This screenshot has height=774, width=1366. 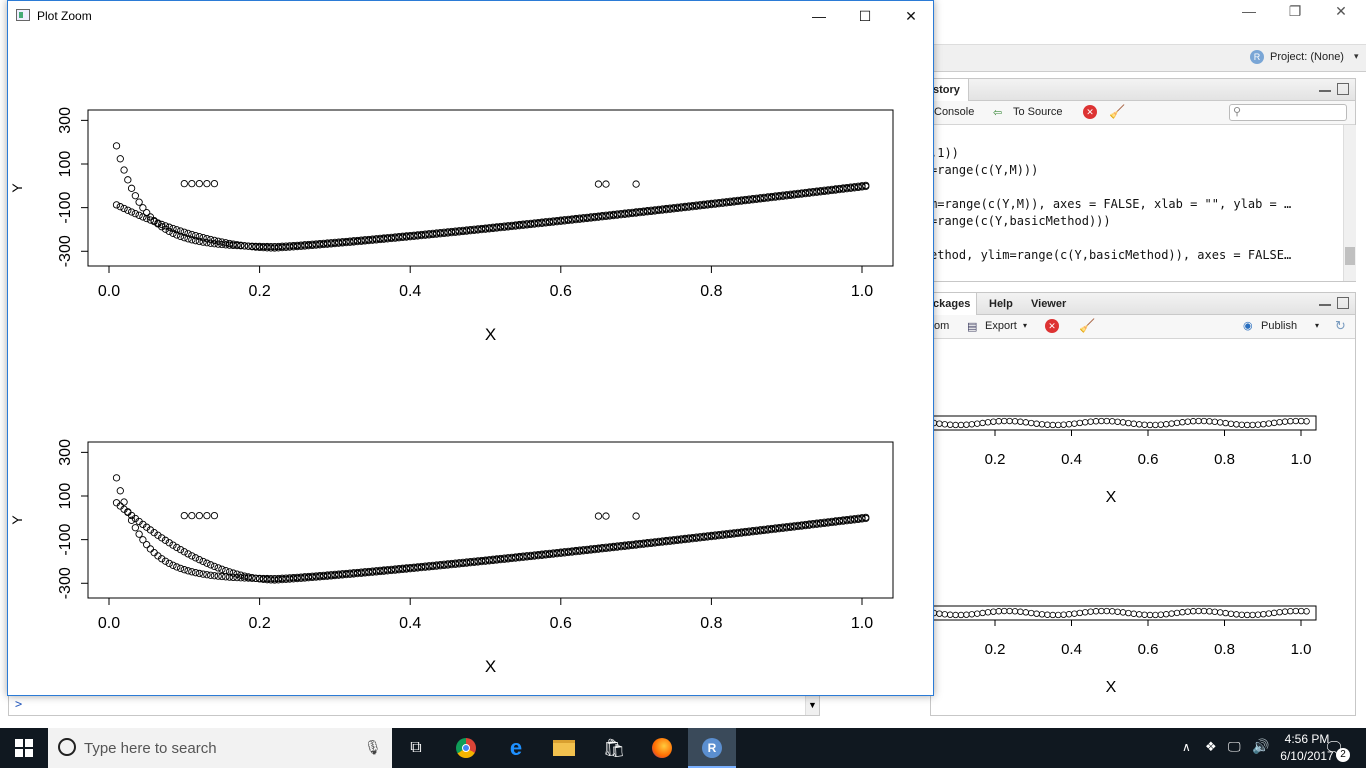 I want to click on publish-button: Publish, so click(x=1279, y=326).